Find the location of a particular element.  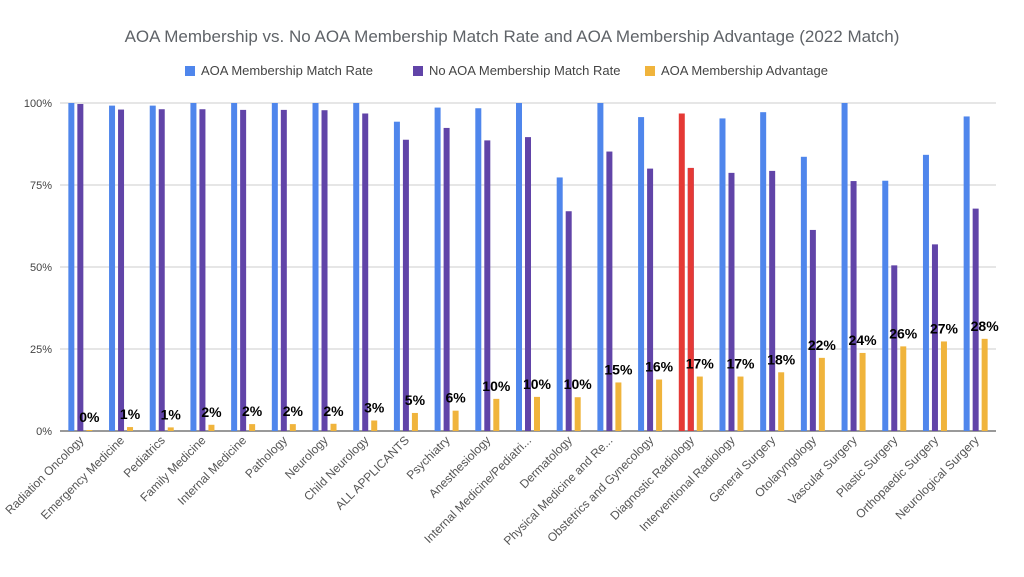

data-label: 15% is located at coordinates (618, 369).